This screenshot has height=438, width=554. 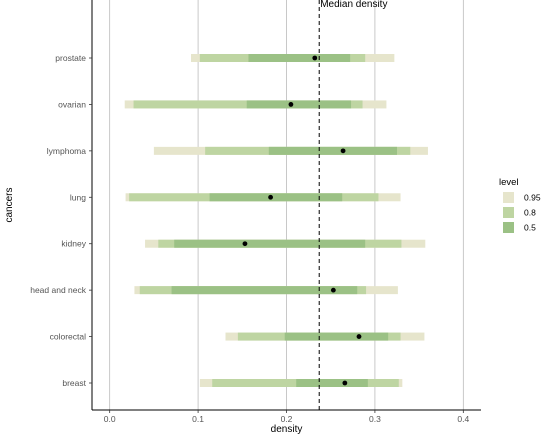 I want to click on median-point-prostate, so click(x=315, y=58).